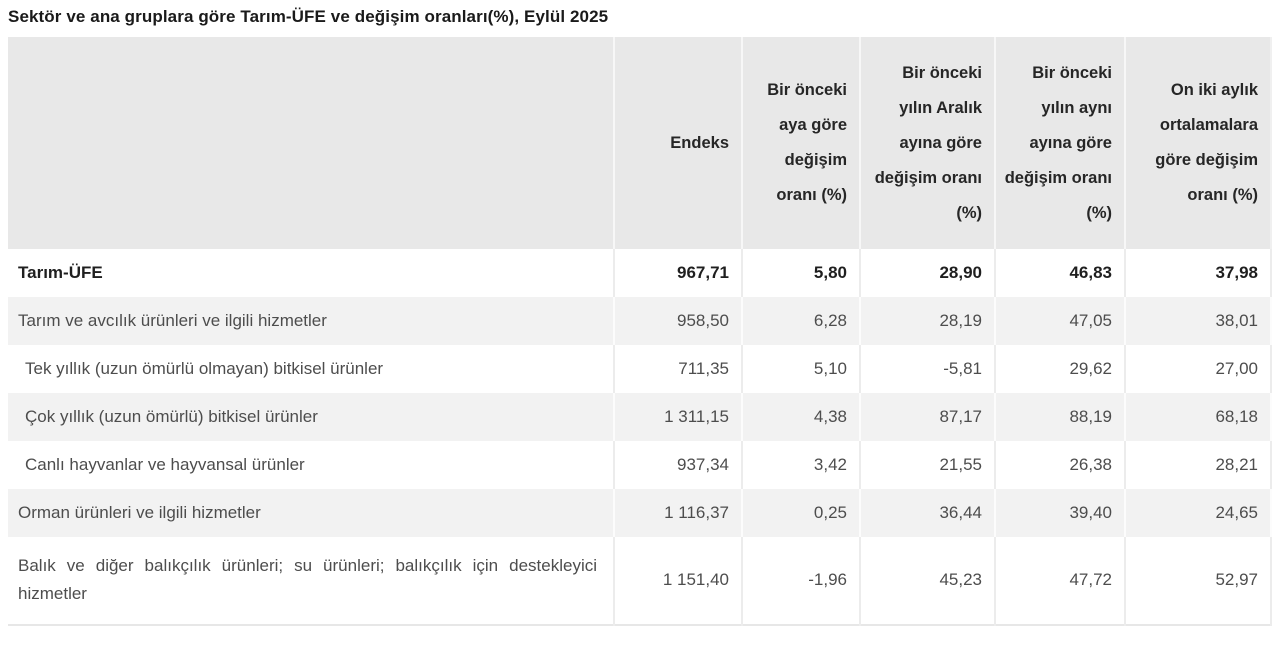 The width and height of the screenshot is (1280, 649). What do you see at coordinates (928, 321) in the screenshot?
I see `since-december-value: 28,19` at bounding box center [928, 321].